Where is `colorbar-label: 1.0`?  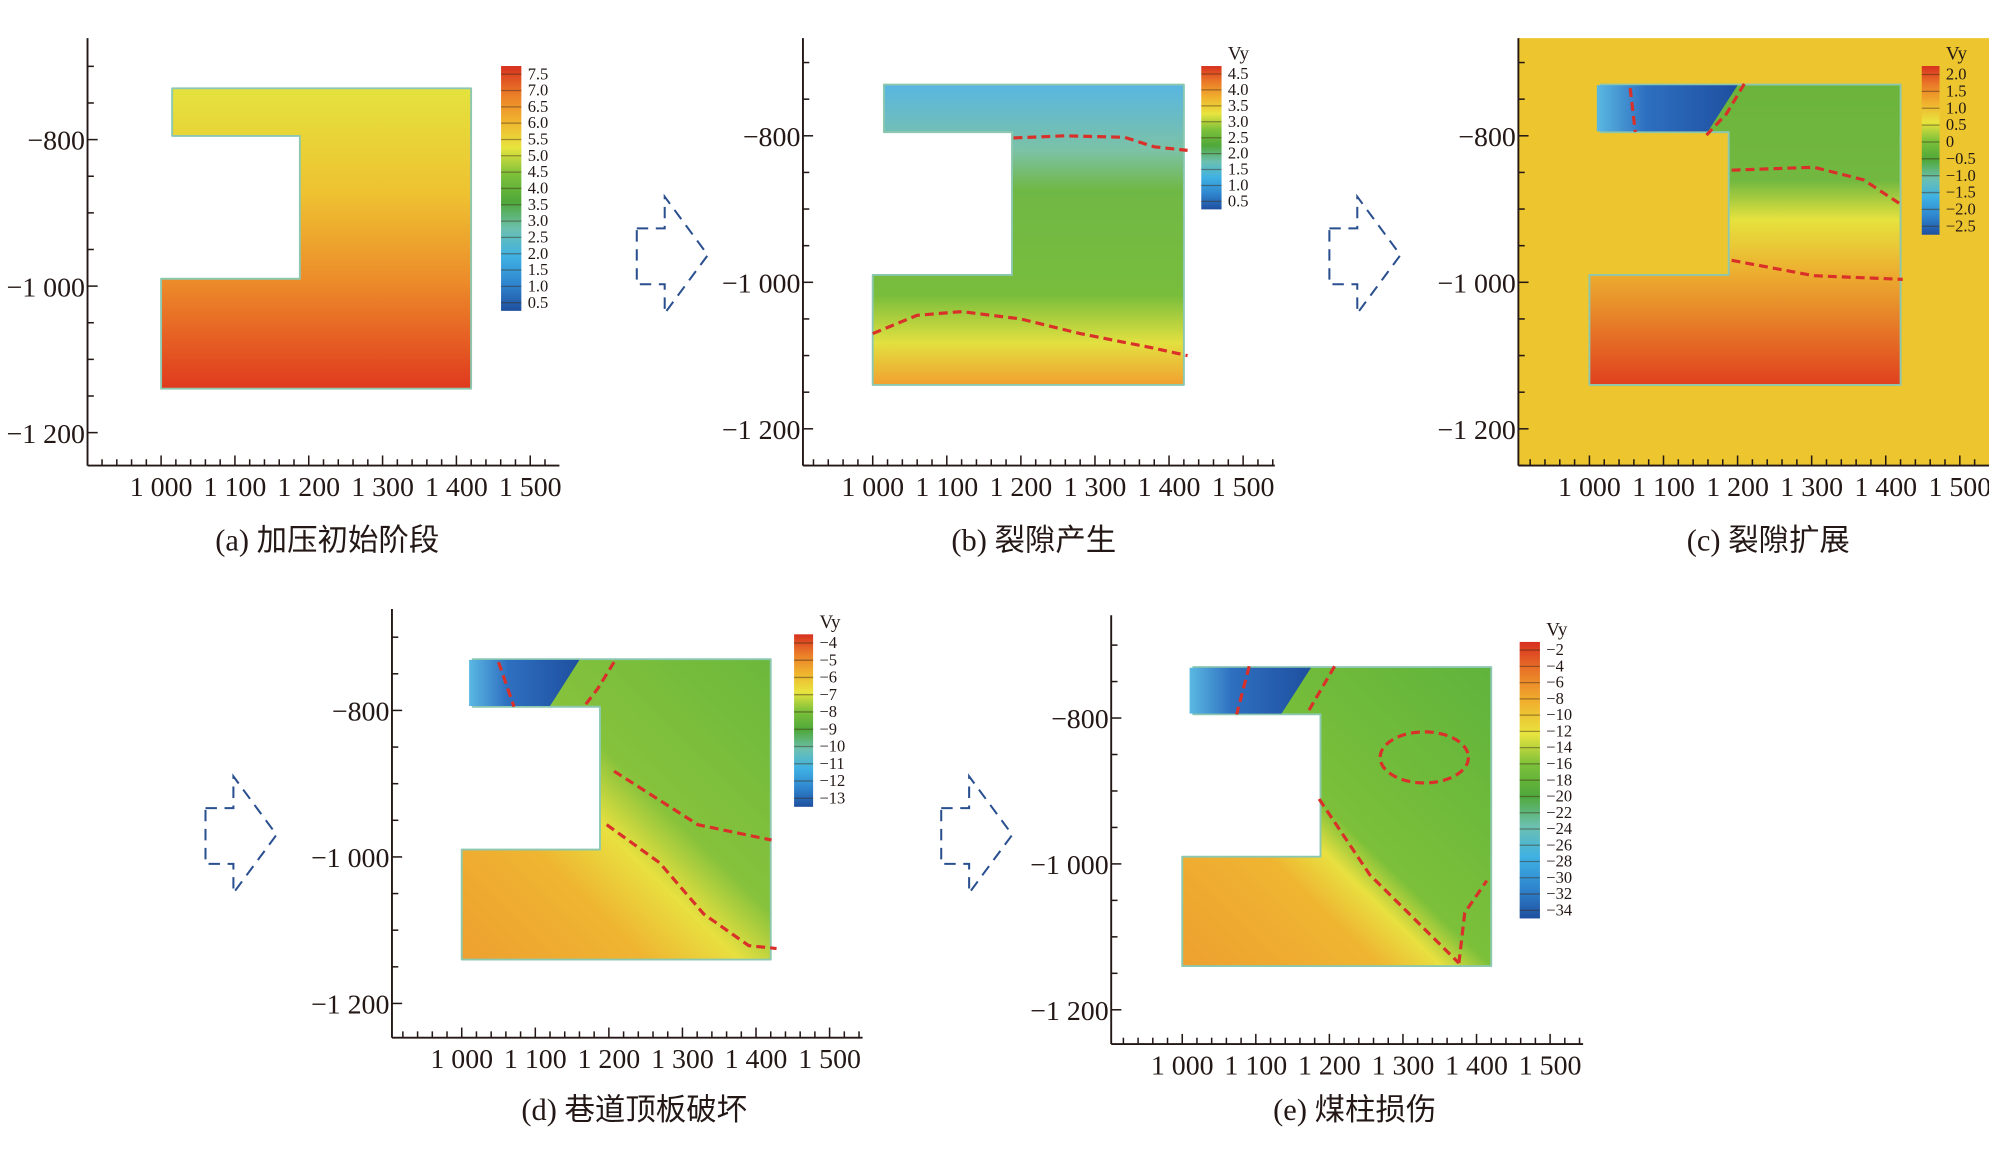 colorbar-label: 1.0 is located at coordinates (1238, 185).